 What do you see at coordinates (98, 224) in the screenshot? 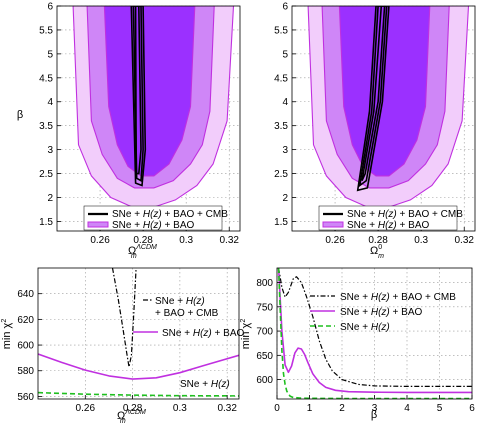
I see `legend-swatch-bao-p1` at bounding box center [98, 224].